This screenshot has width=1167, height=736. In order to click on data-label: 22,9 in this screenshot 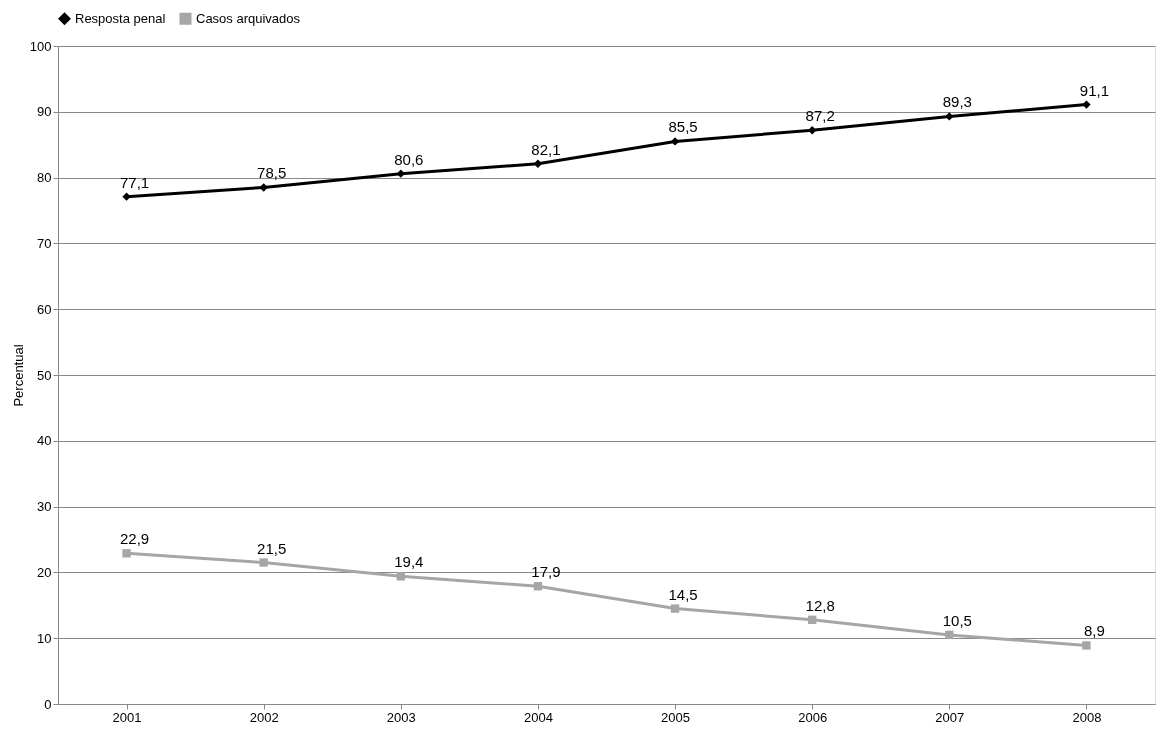, I will do `click(134, 539)`.